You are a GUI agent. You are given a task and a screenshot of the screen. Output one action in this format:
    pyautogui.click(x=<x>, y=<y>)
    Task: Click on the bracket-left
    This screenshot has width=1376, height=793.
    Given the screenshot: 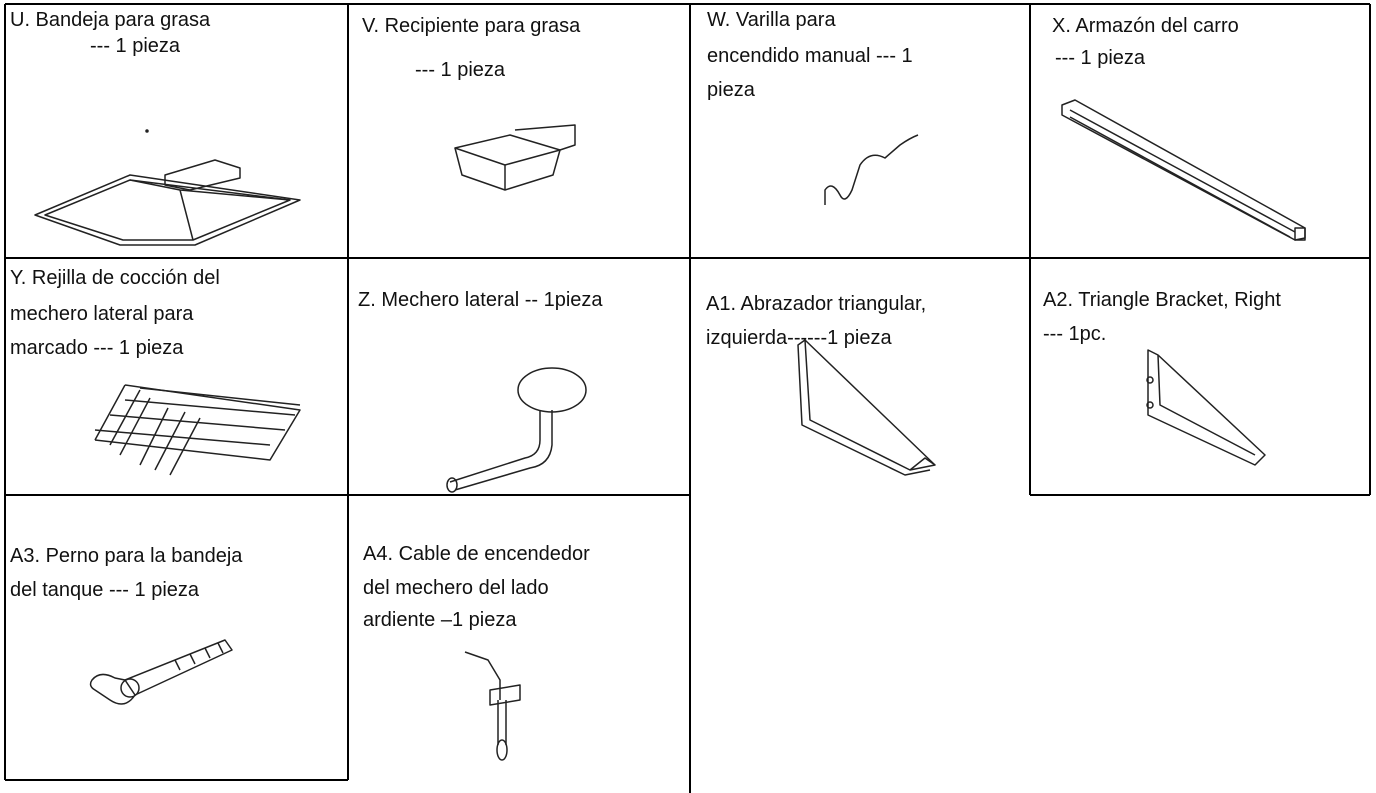 What is the action you would take?
    pyautogui.click(x=866, y=407)
    